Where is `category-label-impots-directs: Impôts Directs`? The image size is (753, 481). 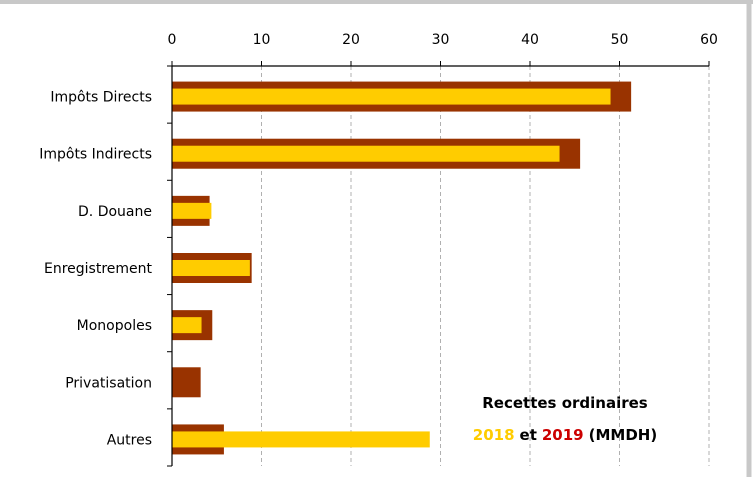 category-label-impots-directs: Impôts Directs is located at coordinates (101, 98).